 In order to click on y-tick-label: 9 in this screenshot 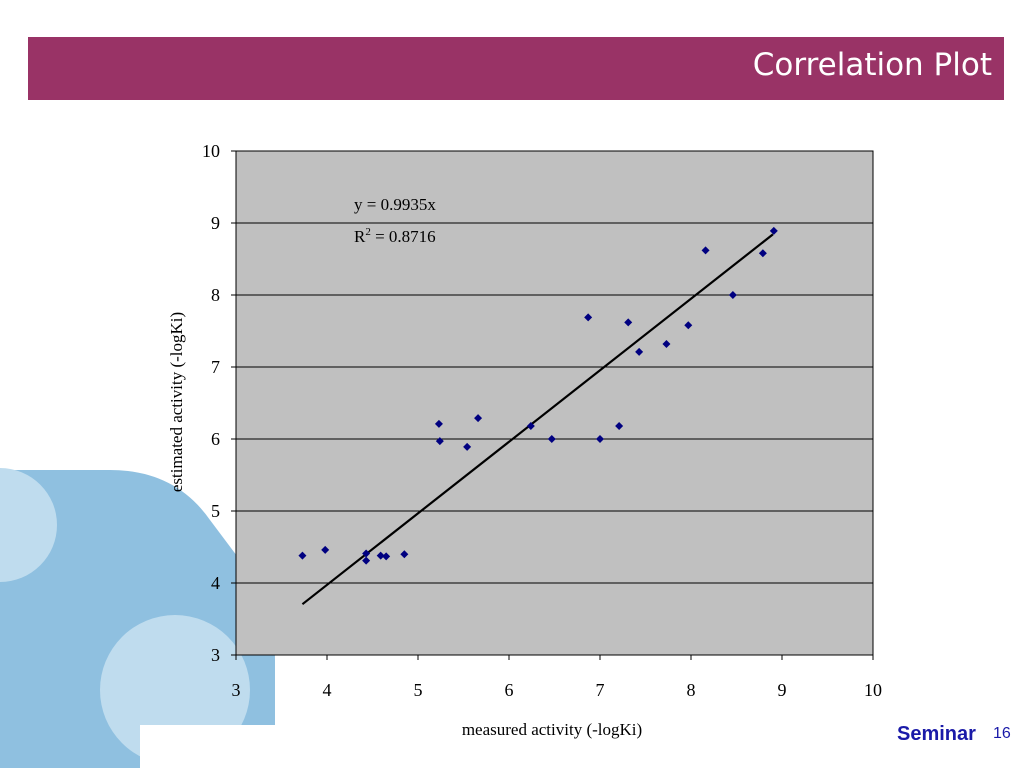, I will do `click(215, 223)`.